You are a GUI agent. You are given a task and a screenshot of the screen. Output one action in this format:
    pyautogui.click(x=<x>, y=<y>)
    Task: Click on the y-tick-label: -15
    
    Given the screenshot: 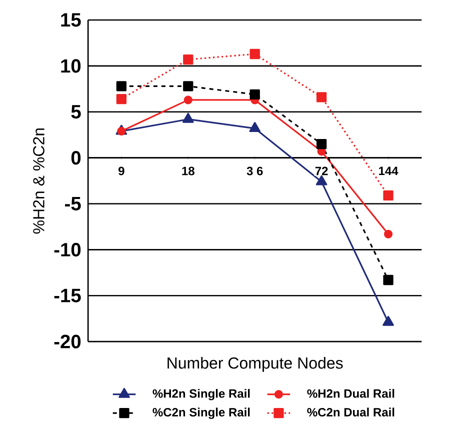 What is the action you would take?
    pyautogui.click(x=67, y=296)
    